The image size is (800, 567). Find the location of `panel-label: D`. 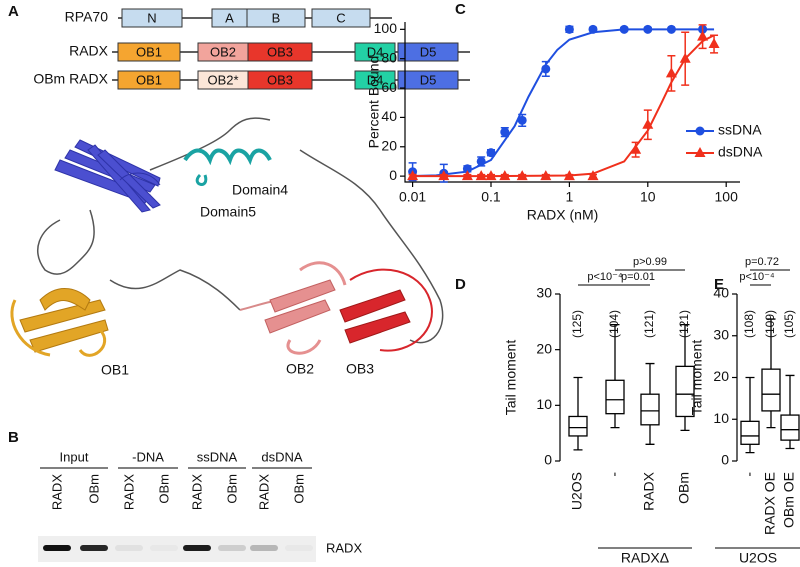

panel-label: D is located at coordinates (460, 284).